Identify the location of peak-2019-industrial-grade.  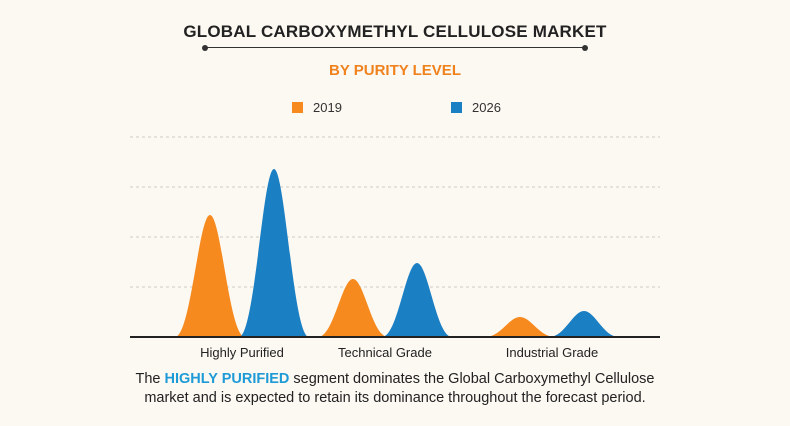
(520, 327).